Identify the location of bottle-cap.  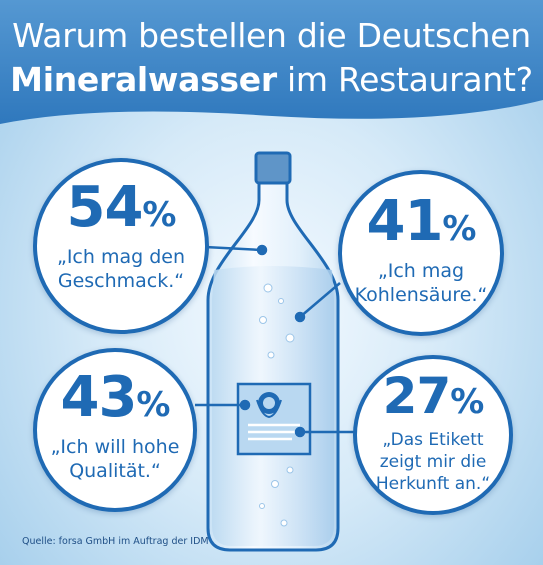
(273, 168).